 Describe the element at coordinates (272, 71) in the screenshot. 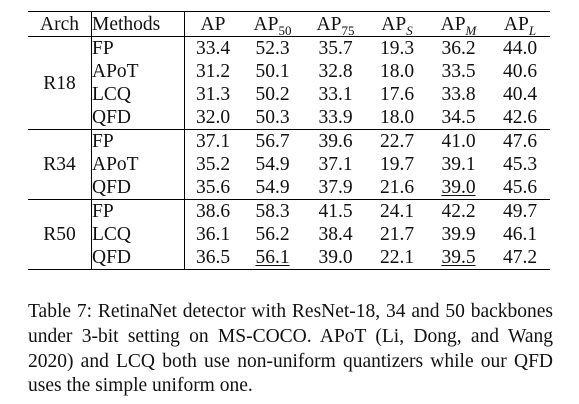

I see `value-cell: 50.1` at that location.